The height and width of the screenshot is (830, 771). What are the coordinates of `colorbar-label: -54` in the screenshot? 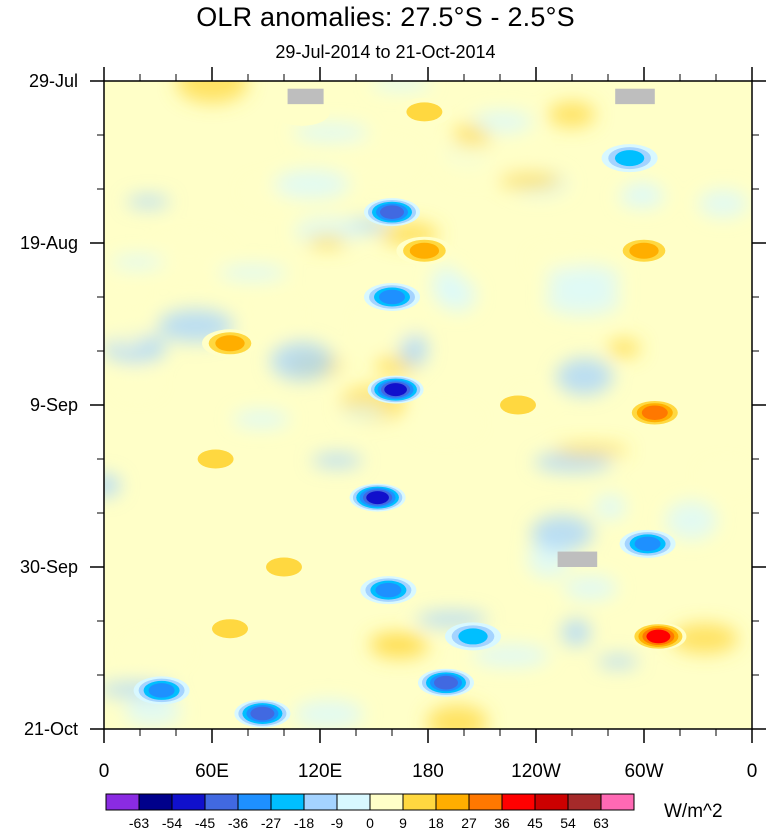 It's located at (172, 822).